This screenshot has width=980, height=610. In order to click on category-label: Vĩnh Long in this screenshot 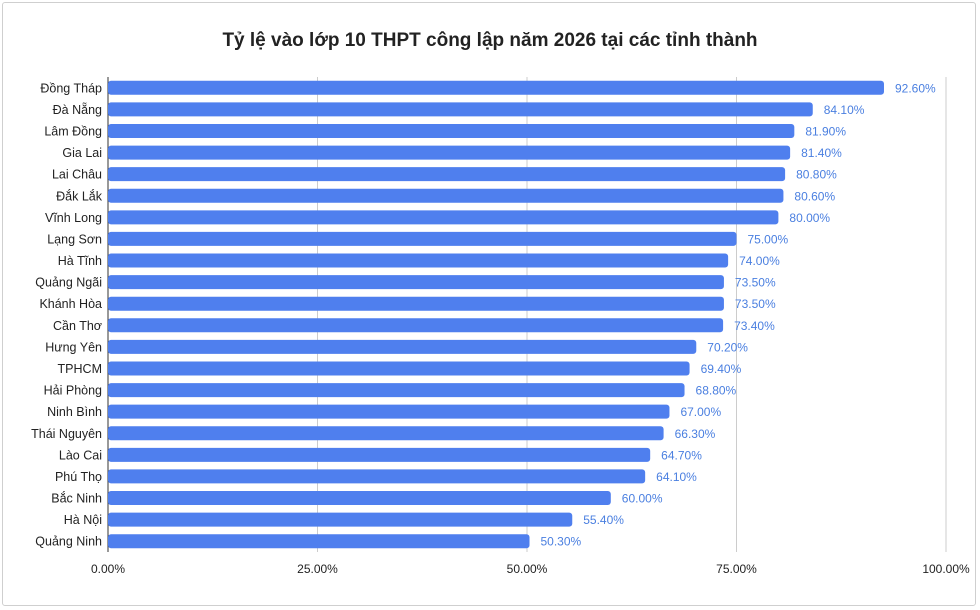, I will do `click(73, 218)`.